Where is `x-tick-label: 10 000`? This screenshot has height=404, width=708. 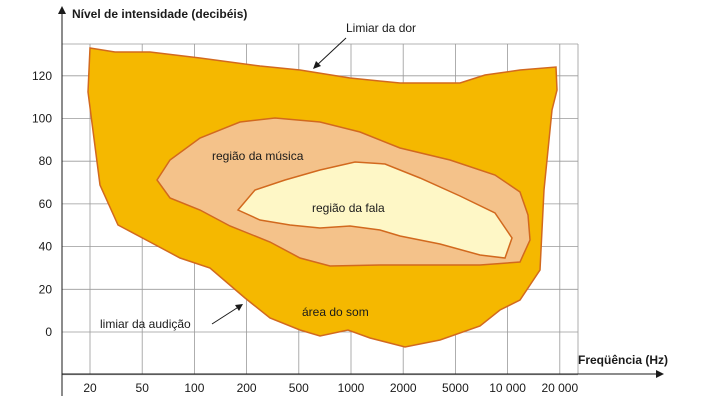 x-tick-label: 10 000 is located at coordinates (507, 388).